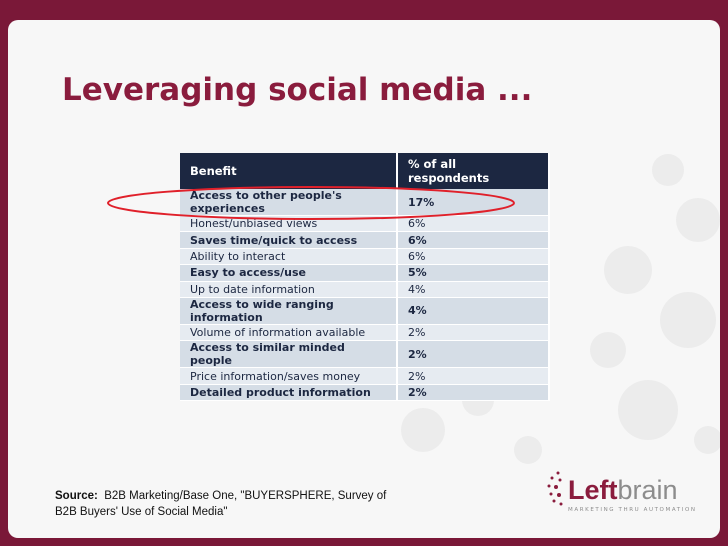 The width and height of the screenshot is (728, 546). I want to click on benefit-cell: Price information/saves money, so click(289, 376).